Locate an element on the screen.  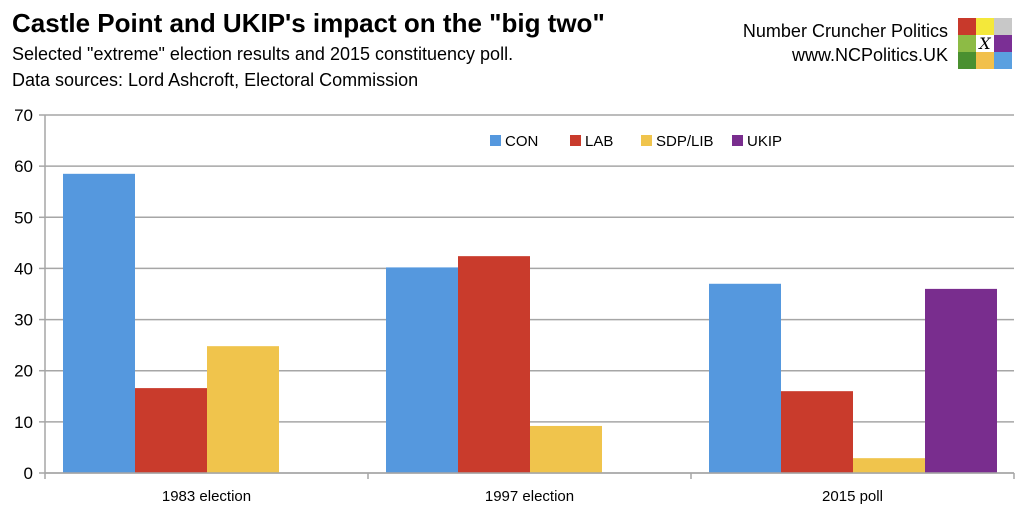
x-tick-label: 2015 poll is located at coordinates (852, 496).